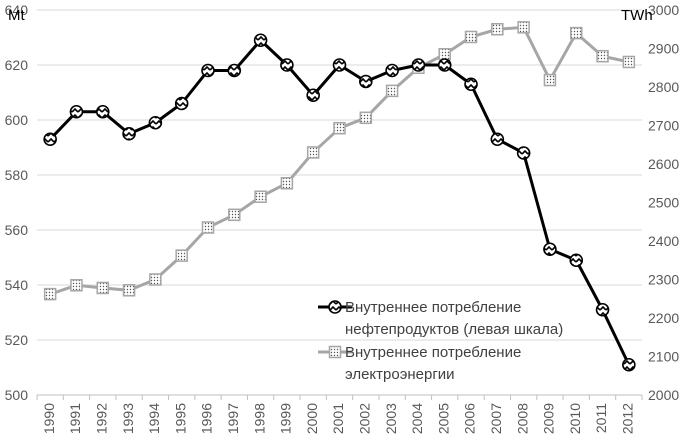 The width and height of the screenshot is (693, 445). What do you see at coordinates (400, 374) in the screenshot?
I see `legend-label: электроэнергии` at bounding box center [400, 374].